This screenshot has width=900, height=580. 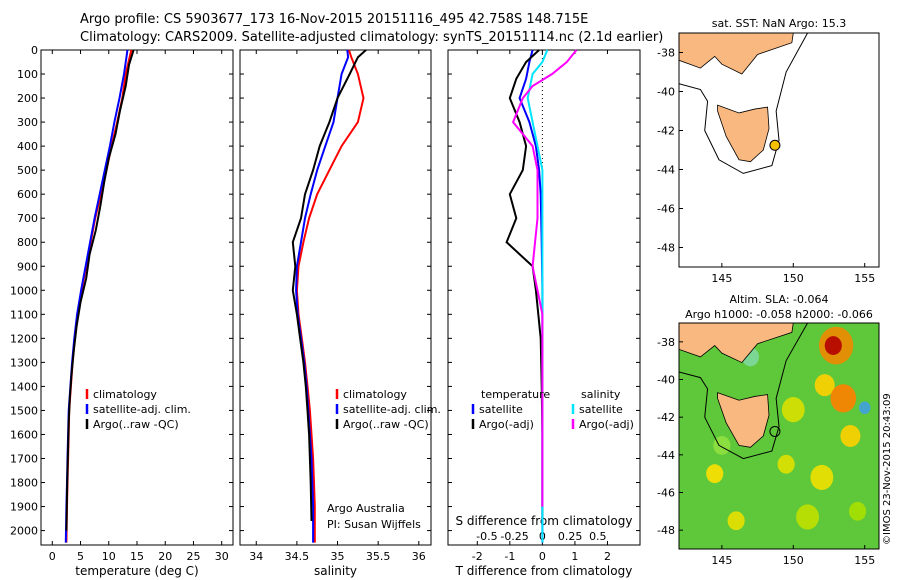 I want to click on y-tick-label: 1200, so click(x=24, y=338).